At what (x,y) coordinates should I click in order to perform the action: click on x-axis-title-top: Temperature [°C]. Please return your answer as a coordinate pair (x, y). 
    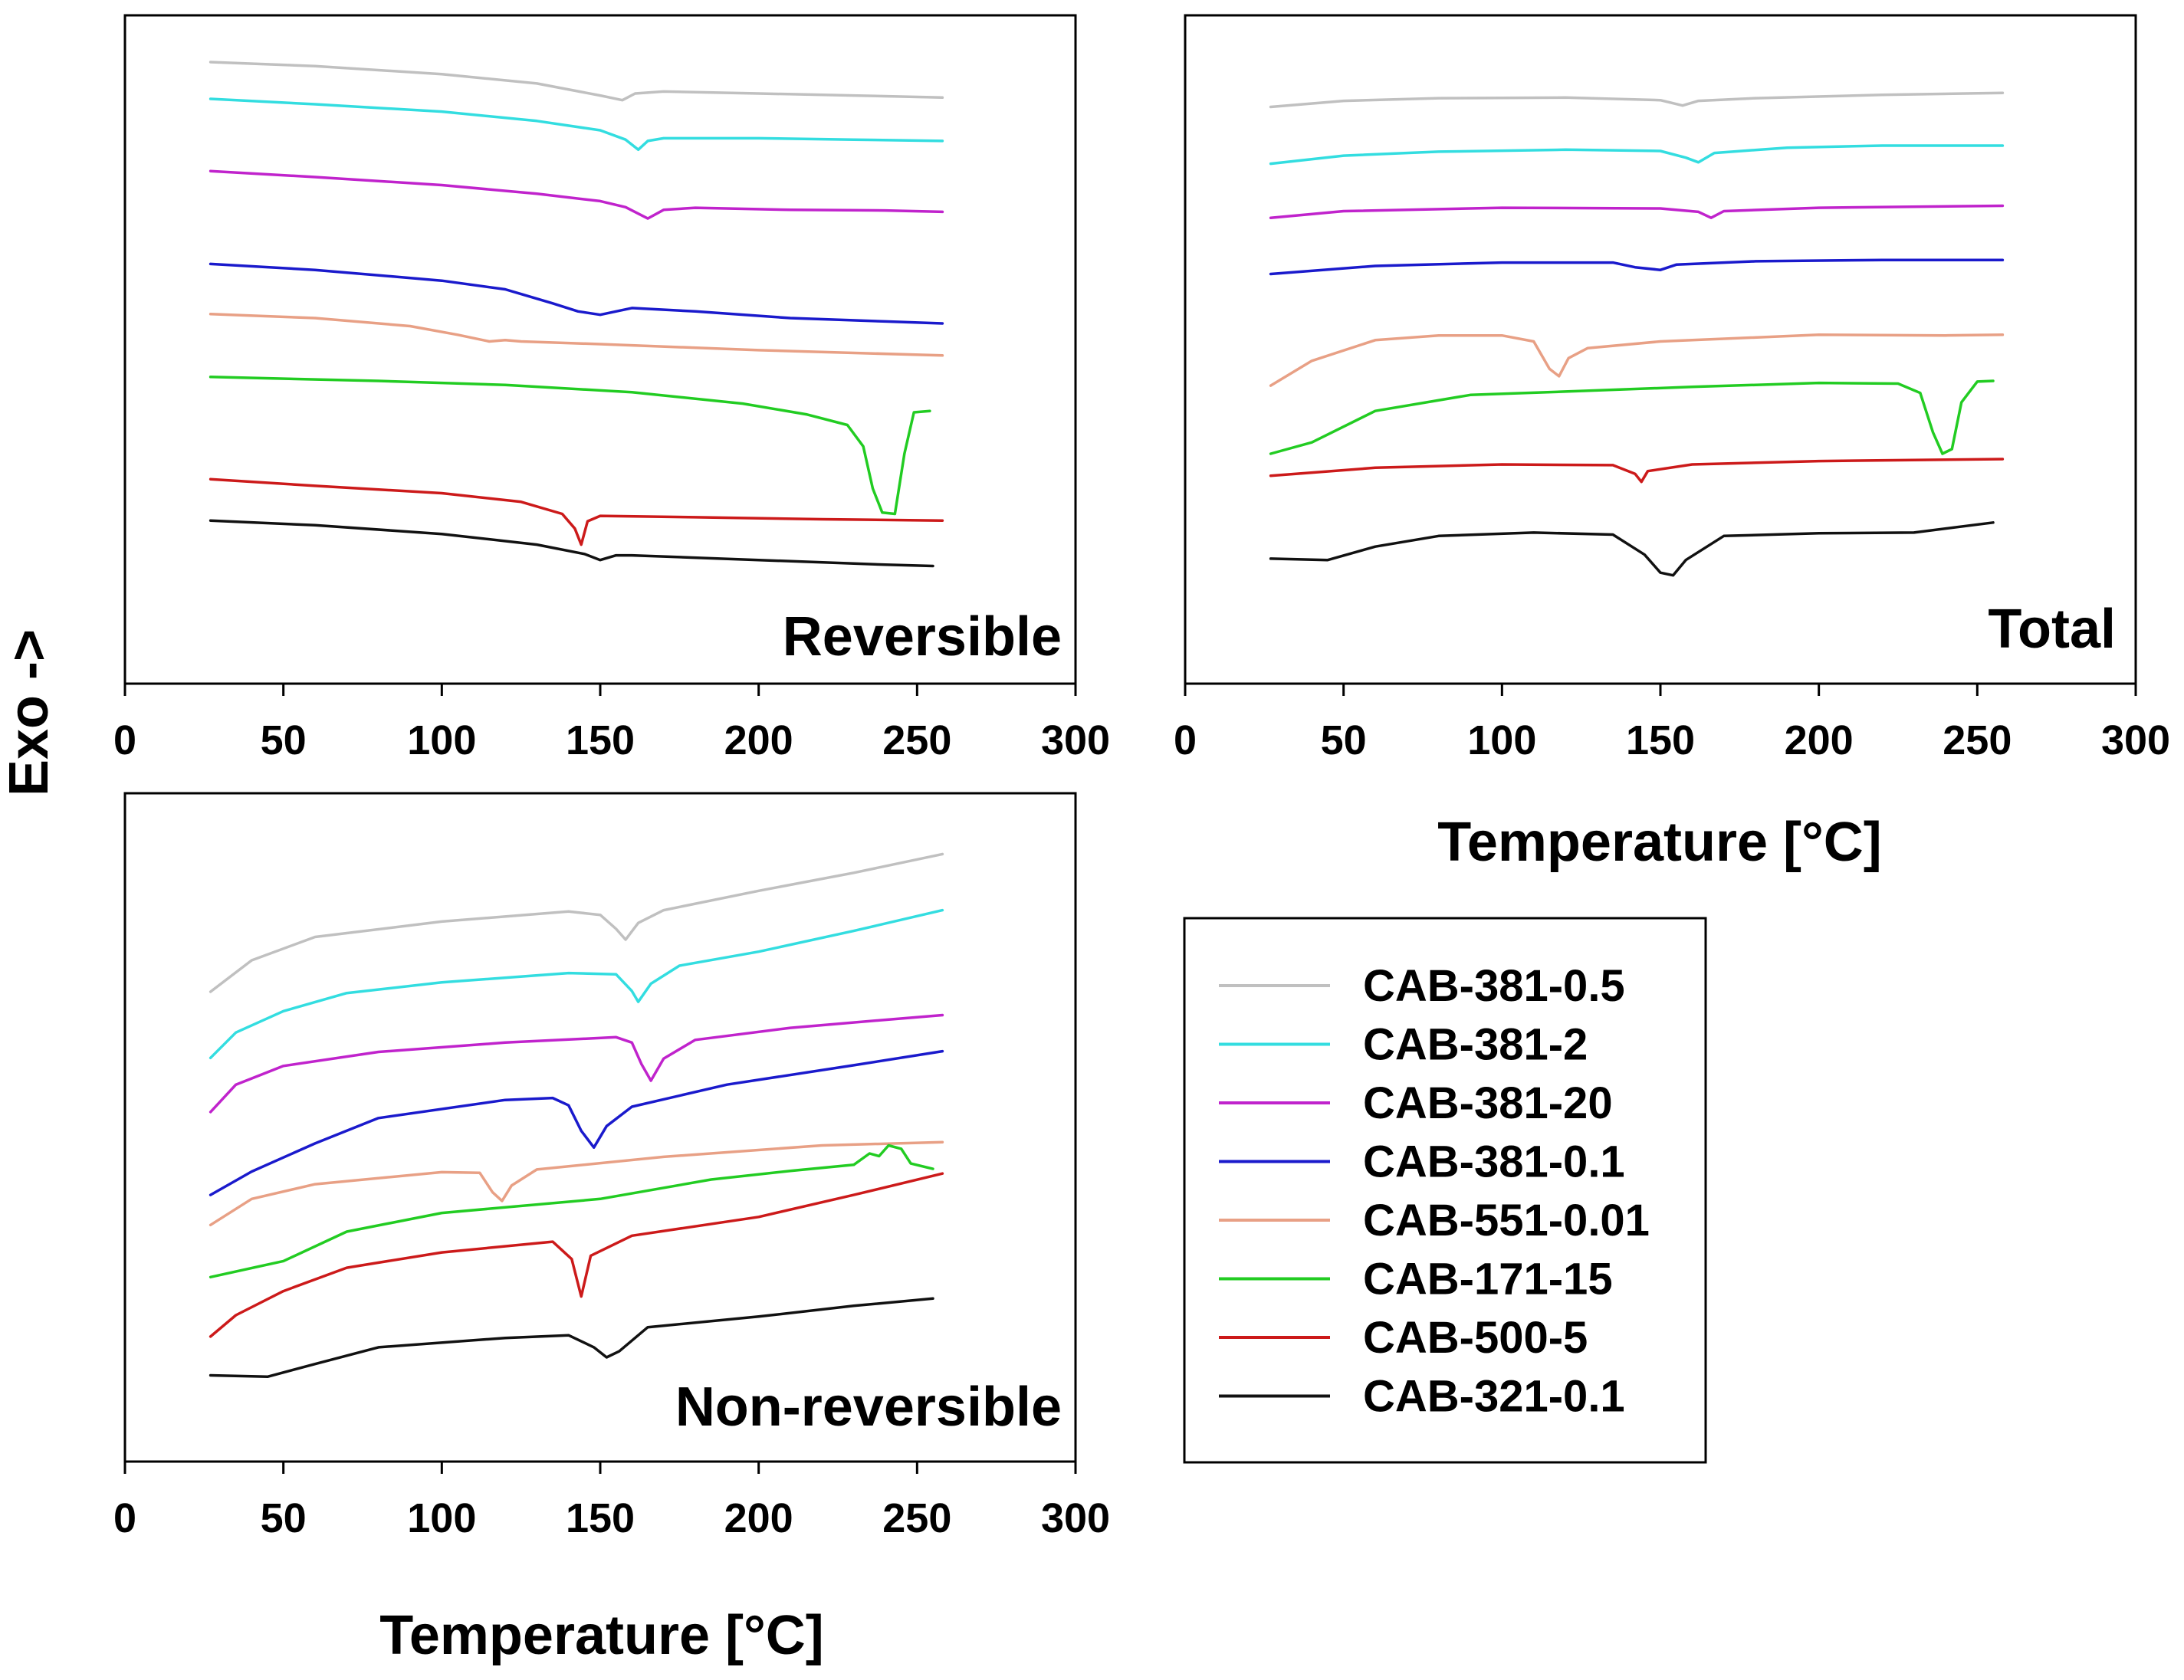
    Looking at the image, I should click on (1660, 842).